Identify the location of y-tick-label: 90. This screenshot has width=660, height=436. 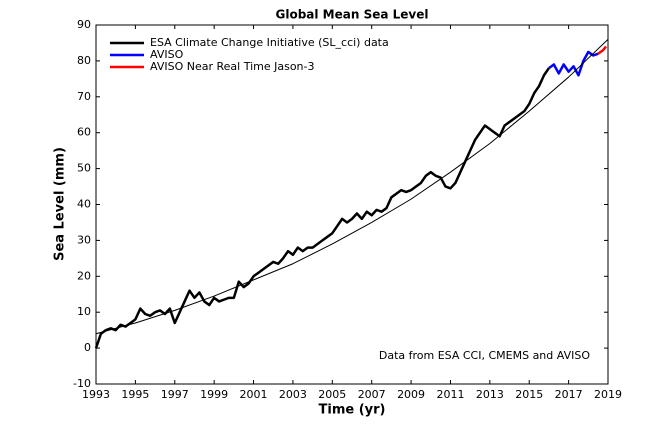
(84, 24).